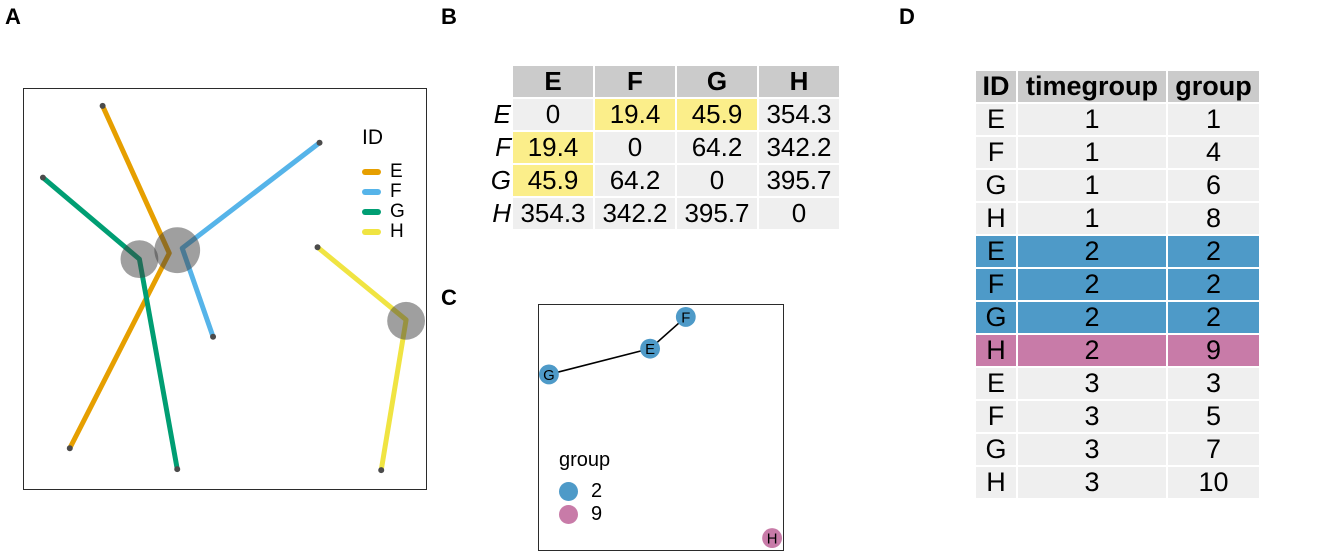 The height and width of the screenshot is (557, 1317). I want to click on network-legend-item-label: 2, so click(597, 491).